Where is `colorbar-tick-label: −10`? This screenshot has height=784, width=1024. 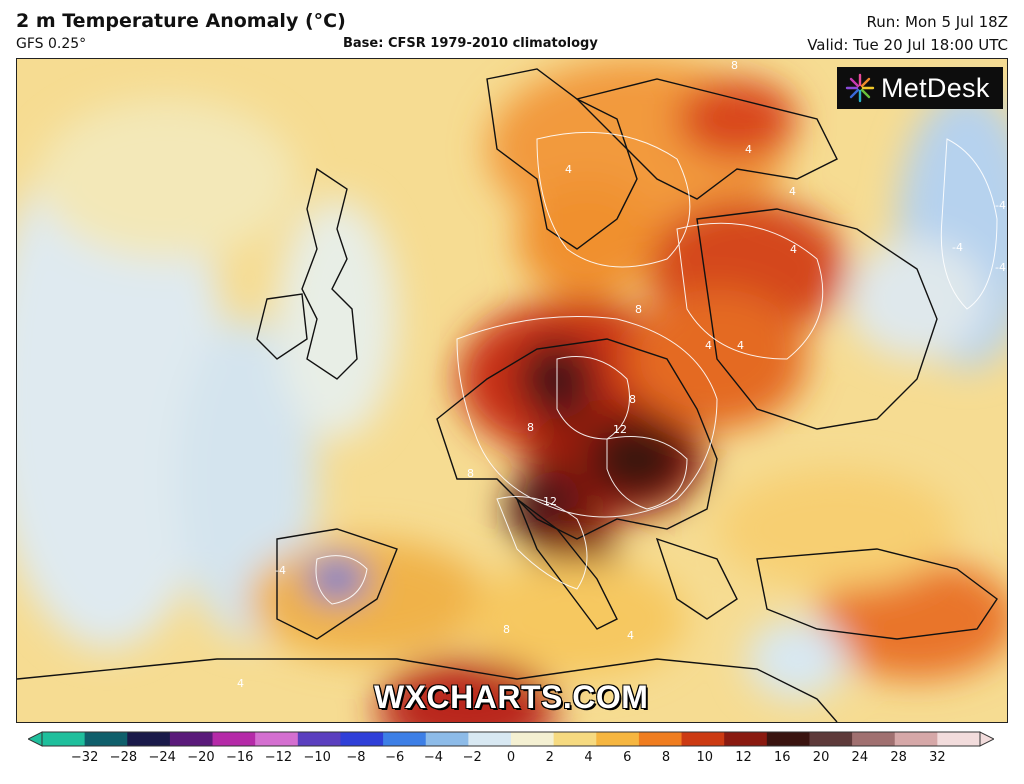 colorbar-tick-label: −10 is located at coordinates (317, 757).